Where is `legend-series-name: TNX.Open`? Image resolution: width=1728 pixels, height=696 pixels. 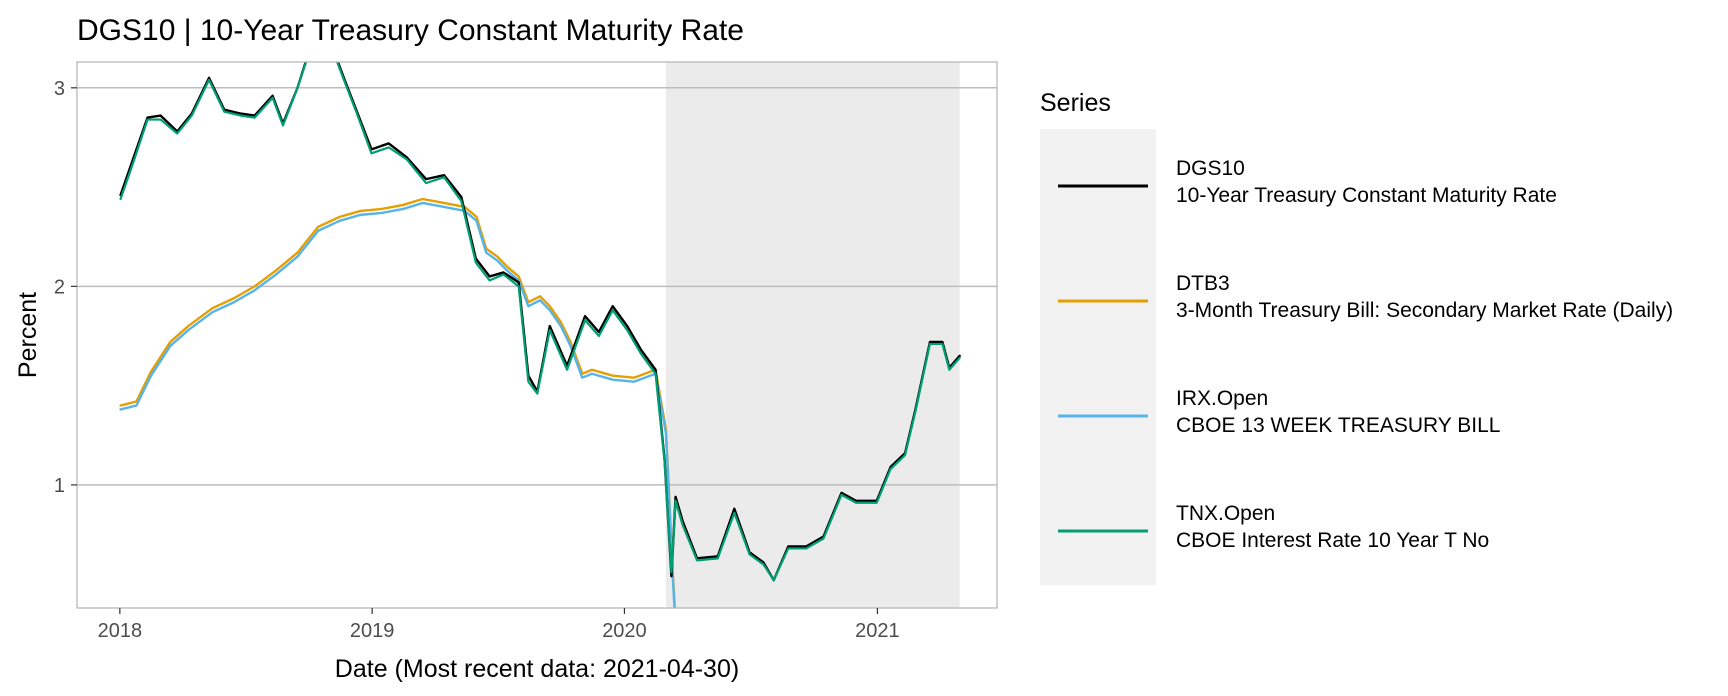 legend-series-name: TNX.Open is located at coordinates (1225, 513).